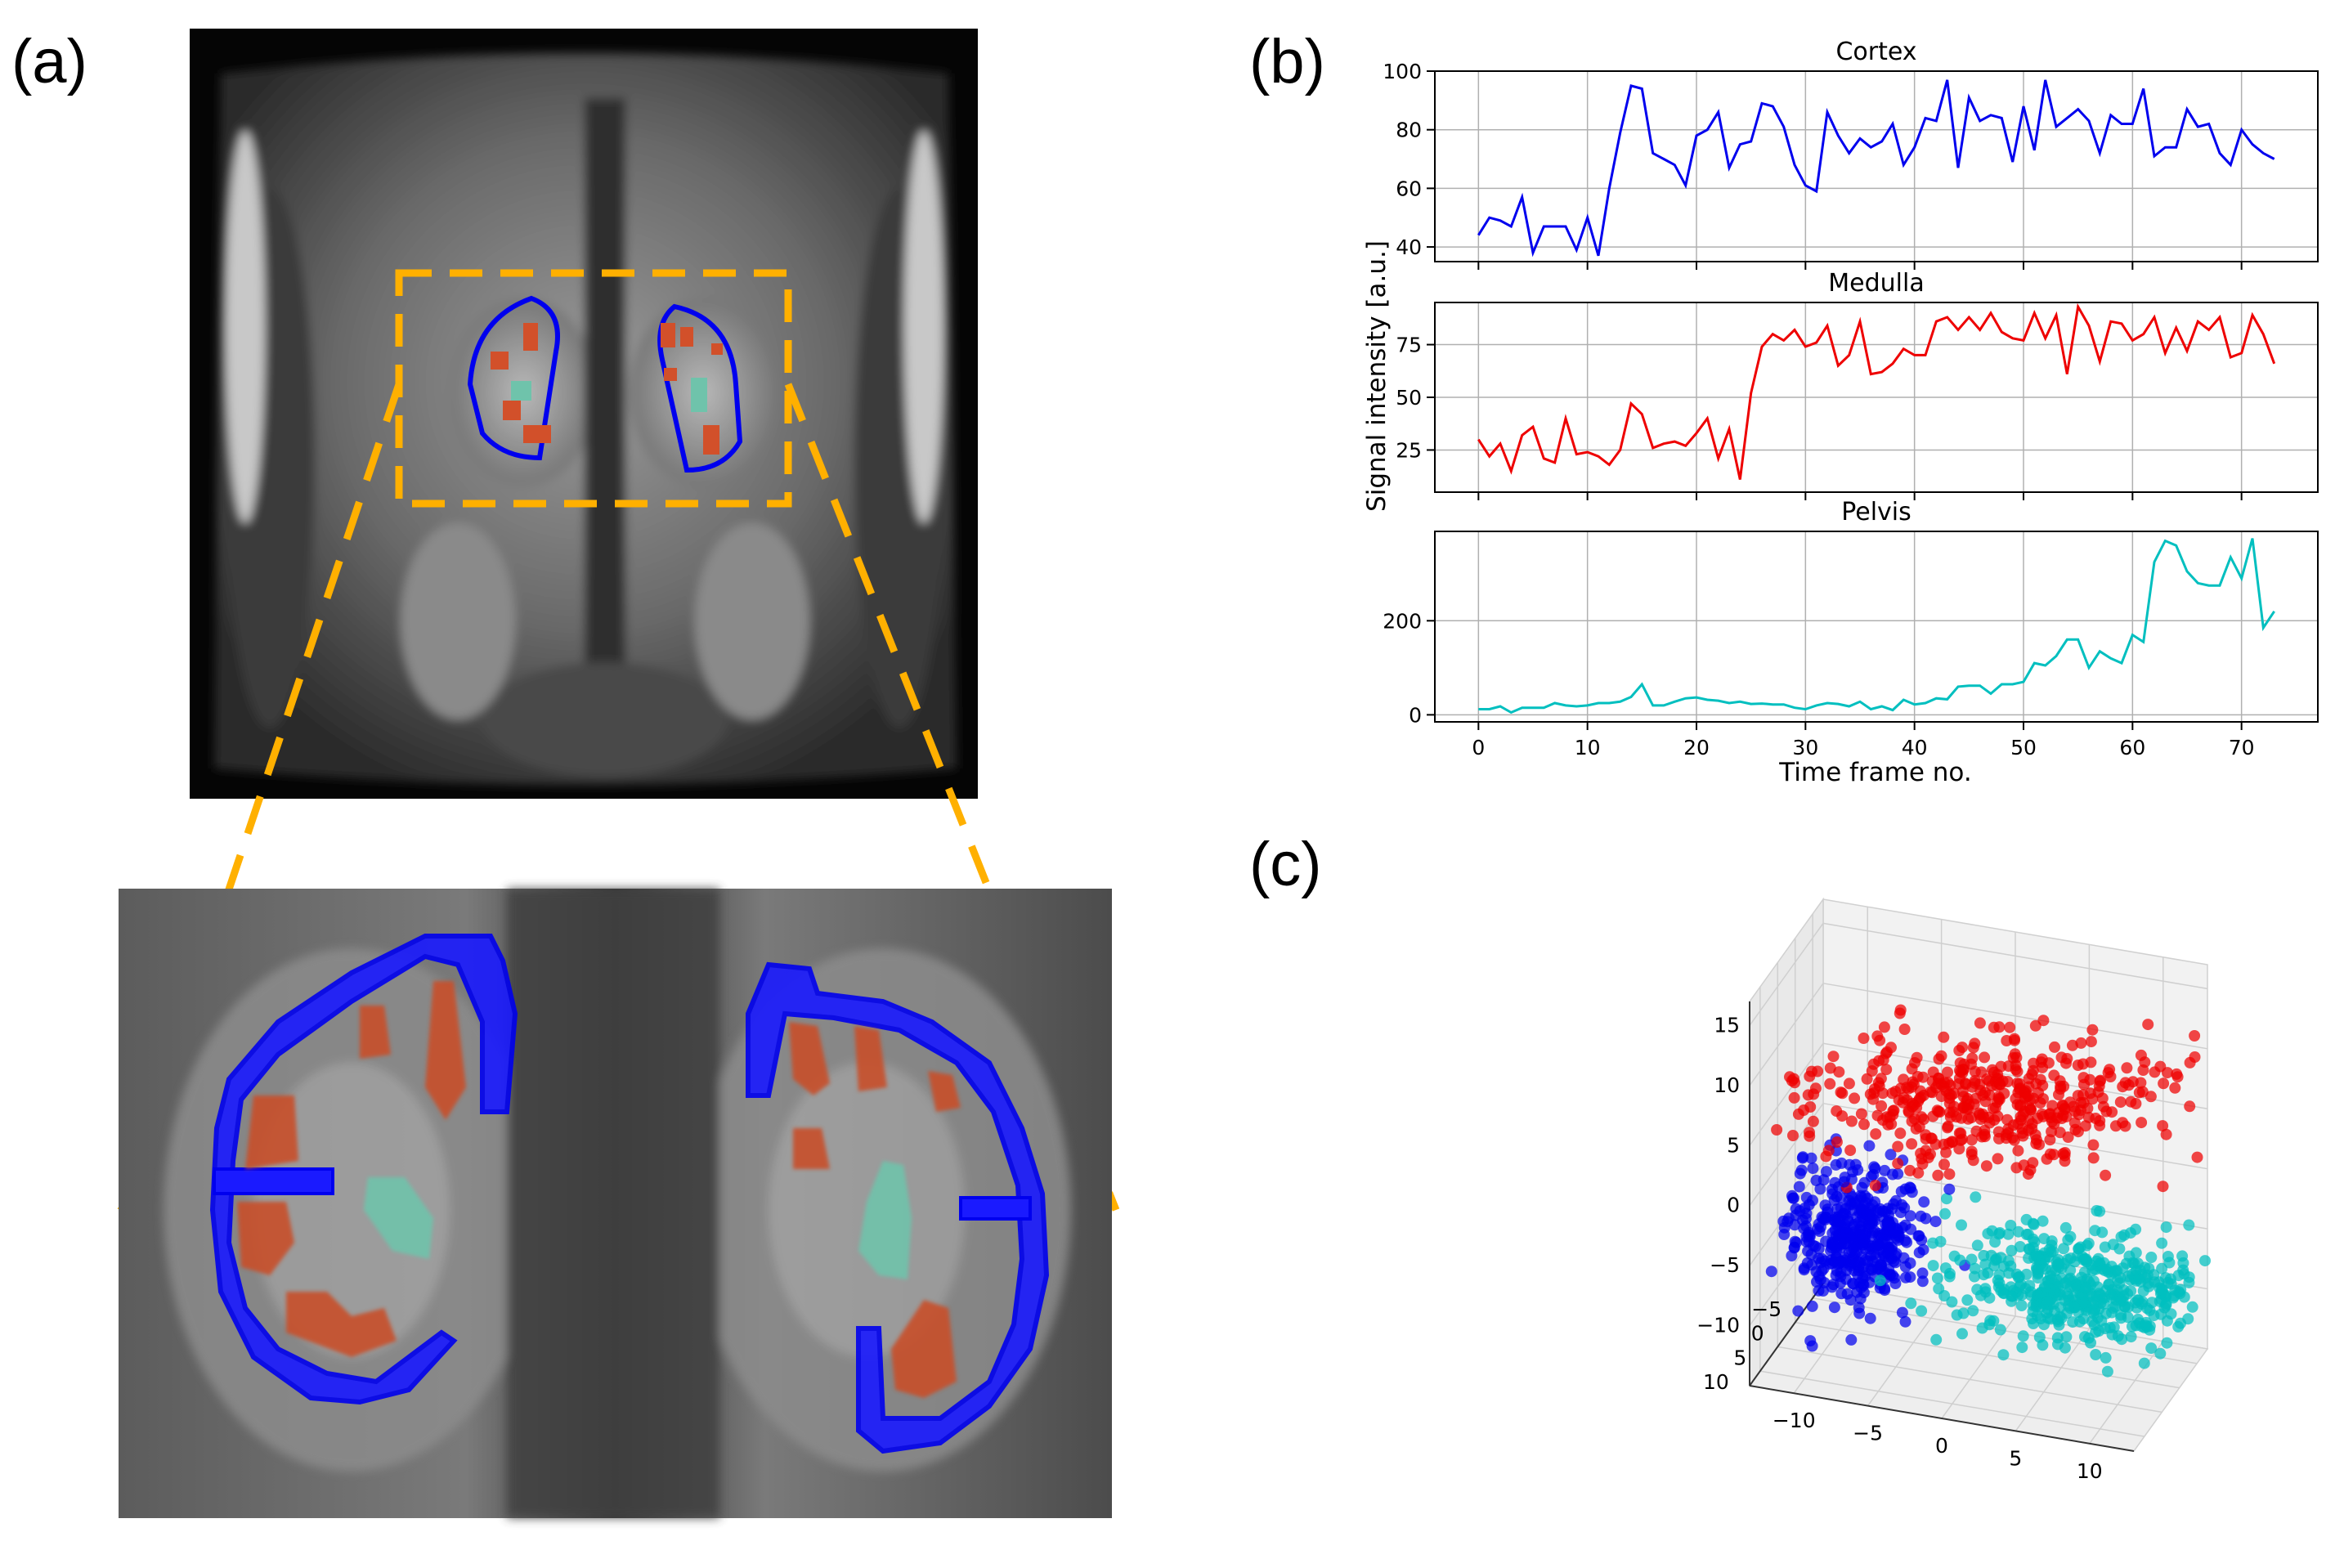 The height and width of the screenshot is (1568, 2344). What do you see at coordinates (1416, 715) in the screenshot?
I see `ytick-label: 0` at bounding box center [1416, 715].